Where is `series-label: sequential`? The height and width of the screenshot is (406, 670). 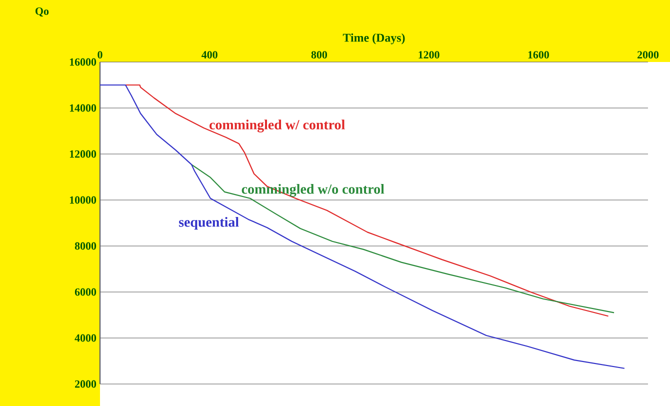
series-label: sequential is located at coordinates (209, 223).